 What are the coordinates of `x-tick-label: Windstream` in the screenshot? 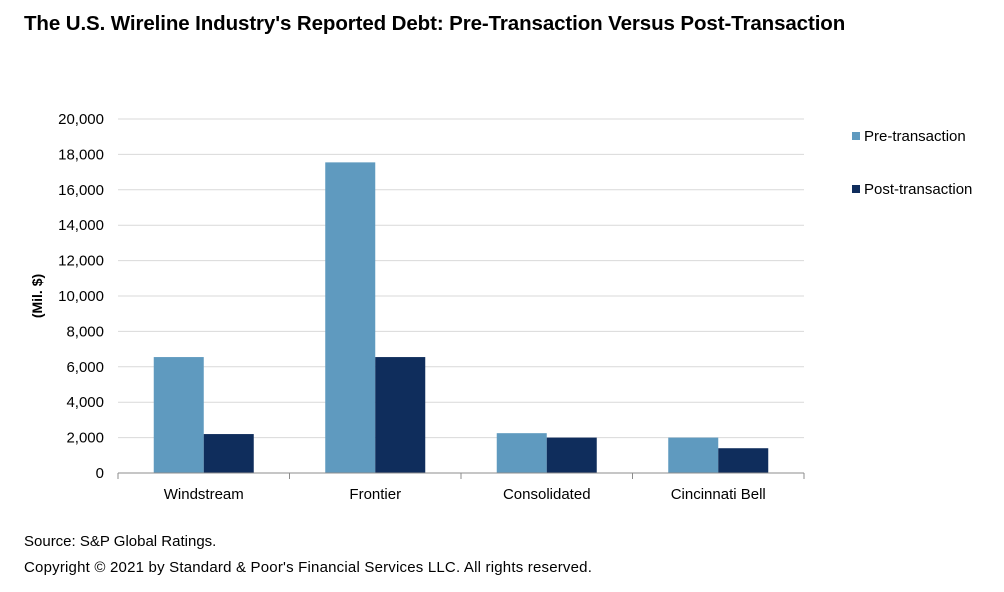 It's located at (204, 494).